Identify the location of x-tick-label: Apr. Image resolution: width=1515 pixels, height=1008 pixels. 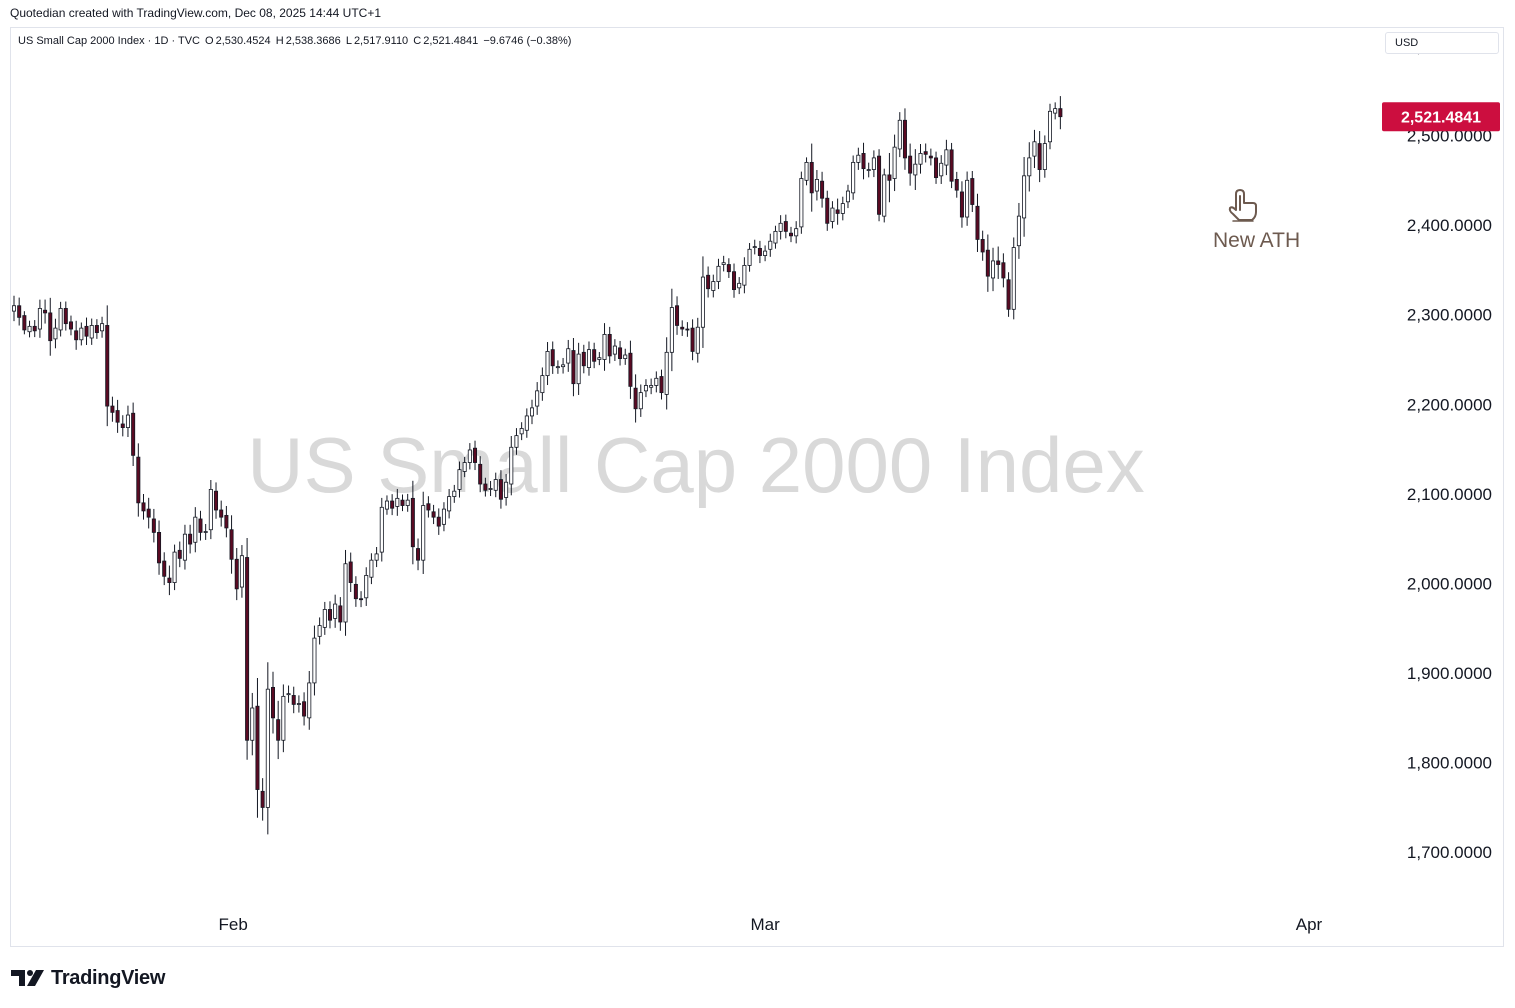
(1309, 924).